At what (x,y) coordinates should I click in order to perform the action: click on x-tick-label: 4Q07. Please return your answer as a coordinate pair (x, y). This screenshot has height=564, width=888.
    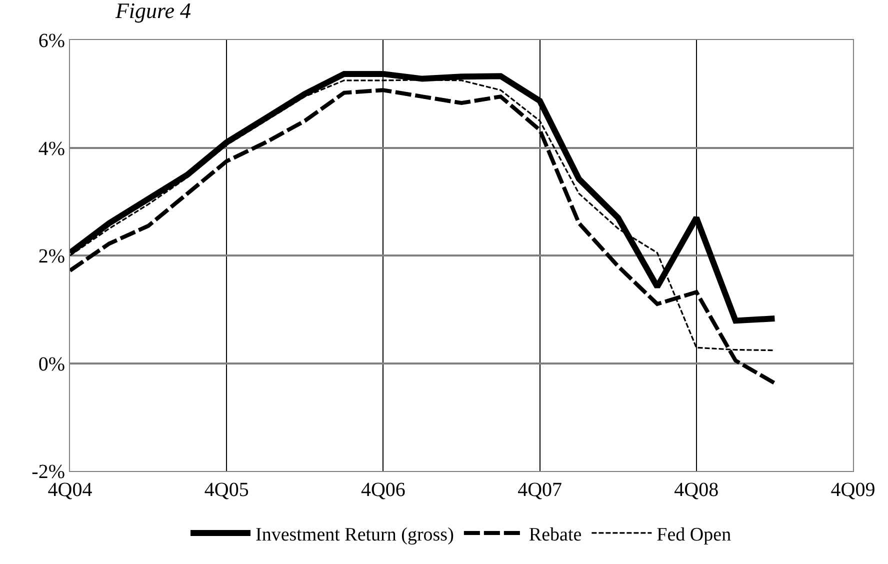
    Looking at the image, I should click on (540, 490).